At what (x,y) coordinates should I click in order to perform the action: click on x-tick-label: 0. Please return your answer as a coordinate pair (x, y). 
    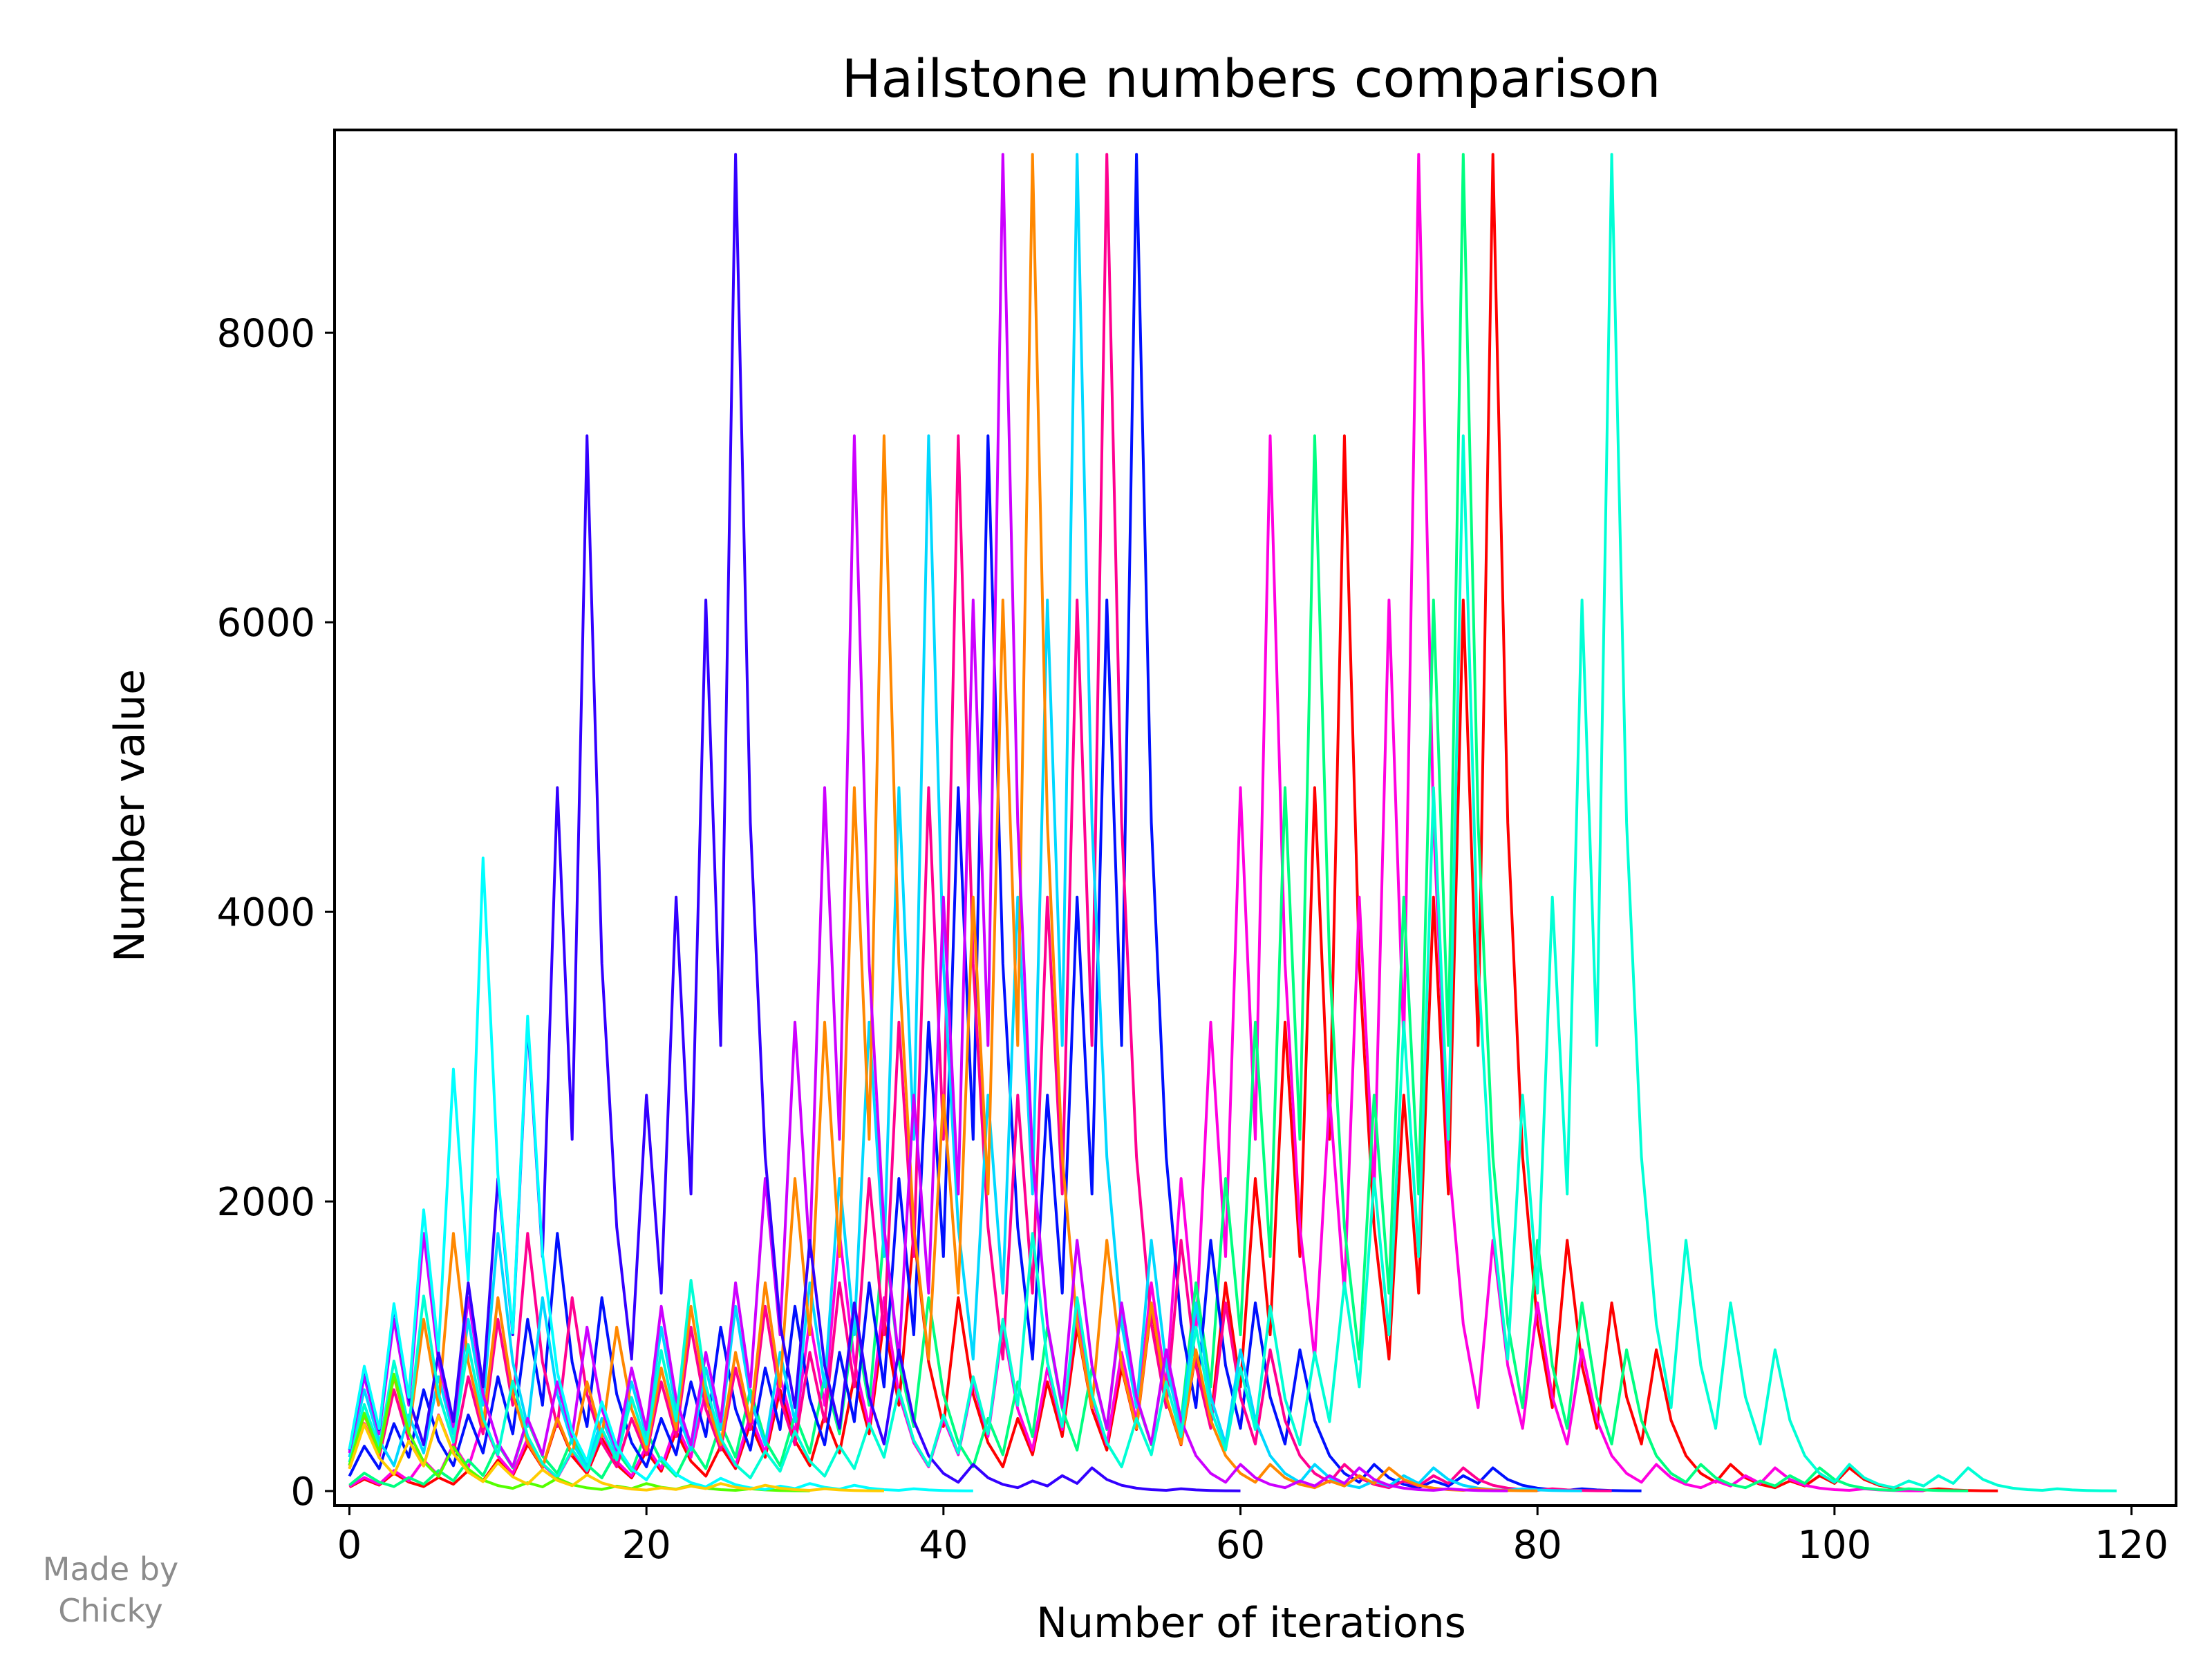
    Looking at the image, I should click on (349, 1545).